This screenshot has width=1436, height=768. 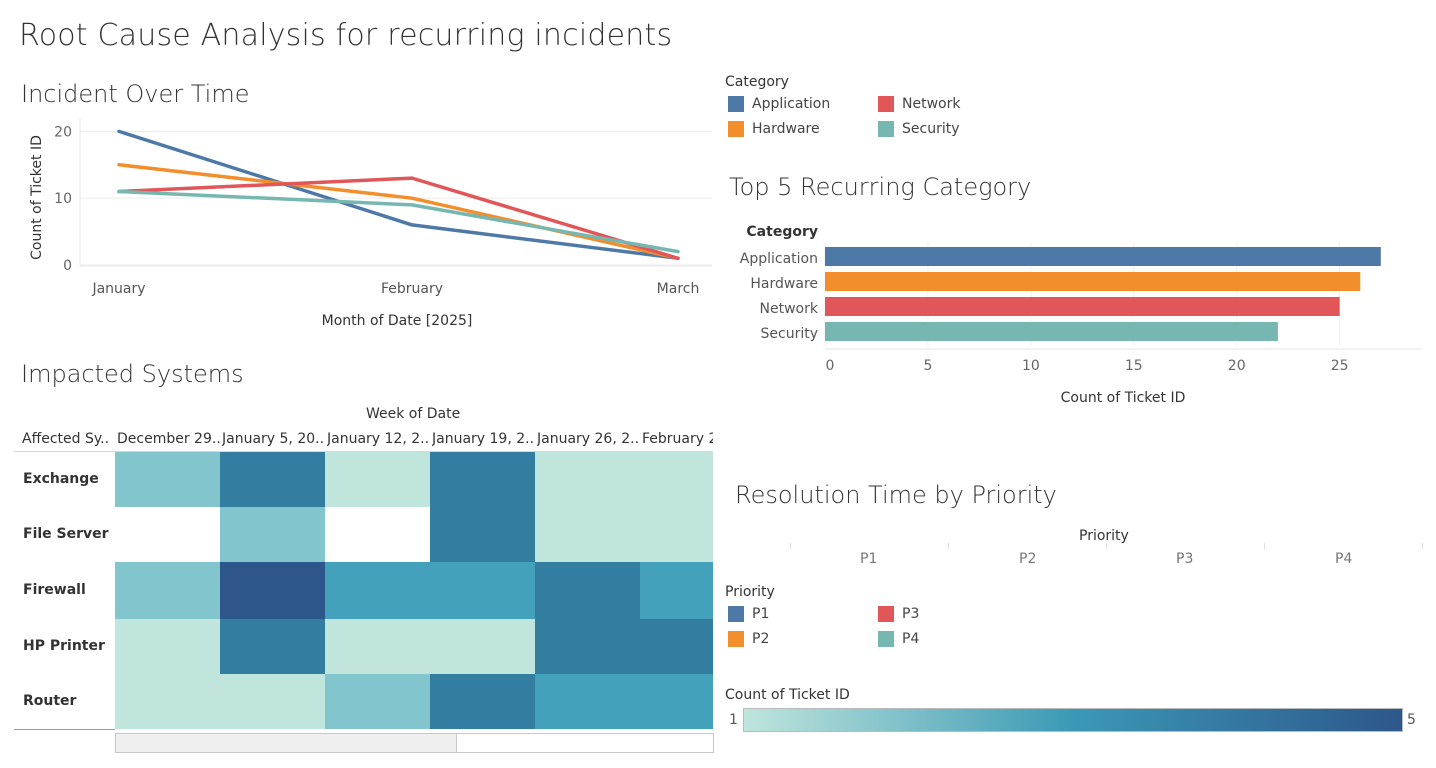 I want to click on resolution-title: Resolution Time by Priority, so click(x=896, y=495).